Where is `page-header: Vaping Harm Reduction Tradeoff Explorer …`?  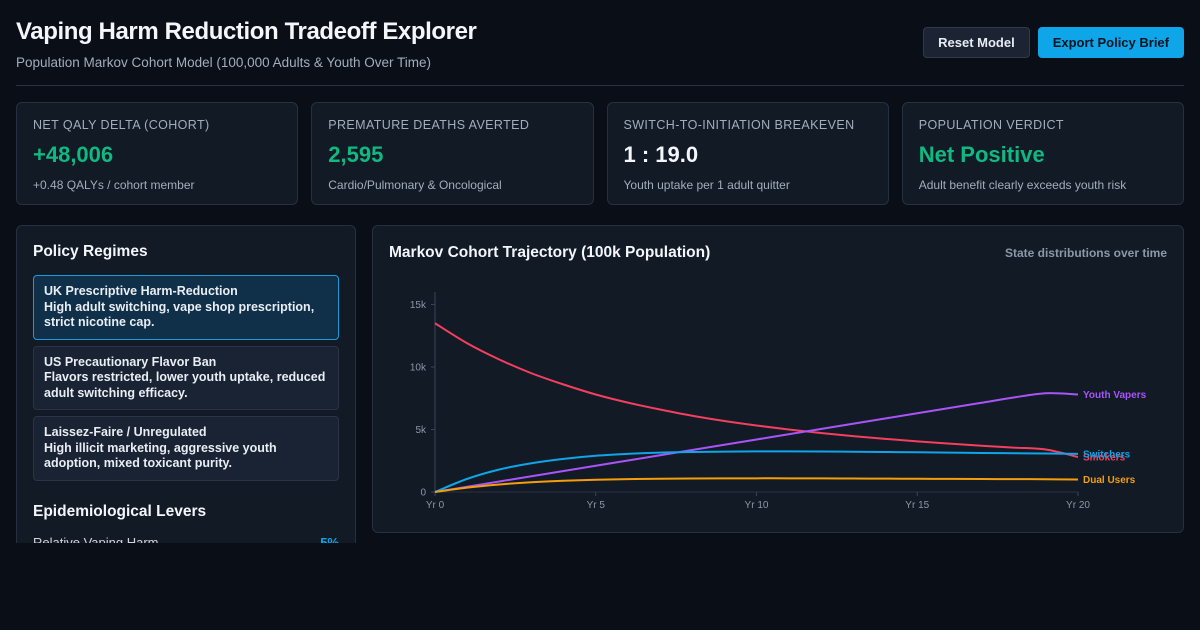 page-header: Vaping Harm Reduction Tradeoff Explorer … is located at coordinates (600, 52).